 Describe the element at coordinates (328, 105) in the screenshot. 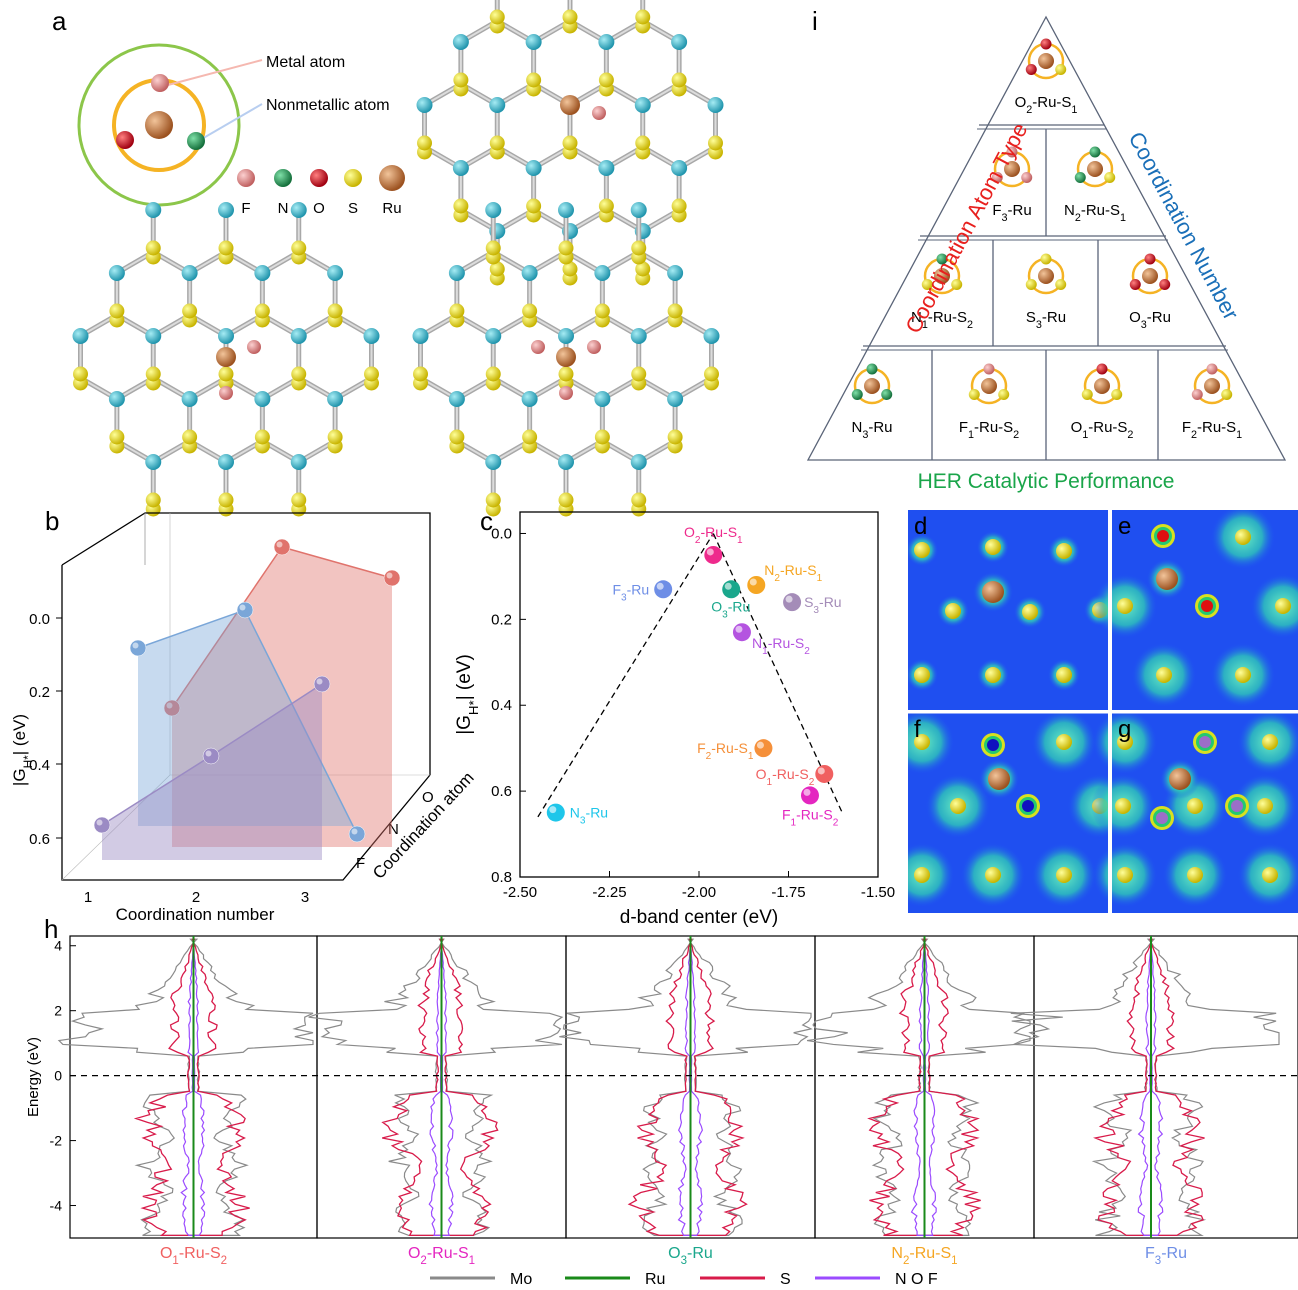

I see `legend-nonmetallic-atom: Nonmetallic atom` at that location.